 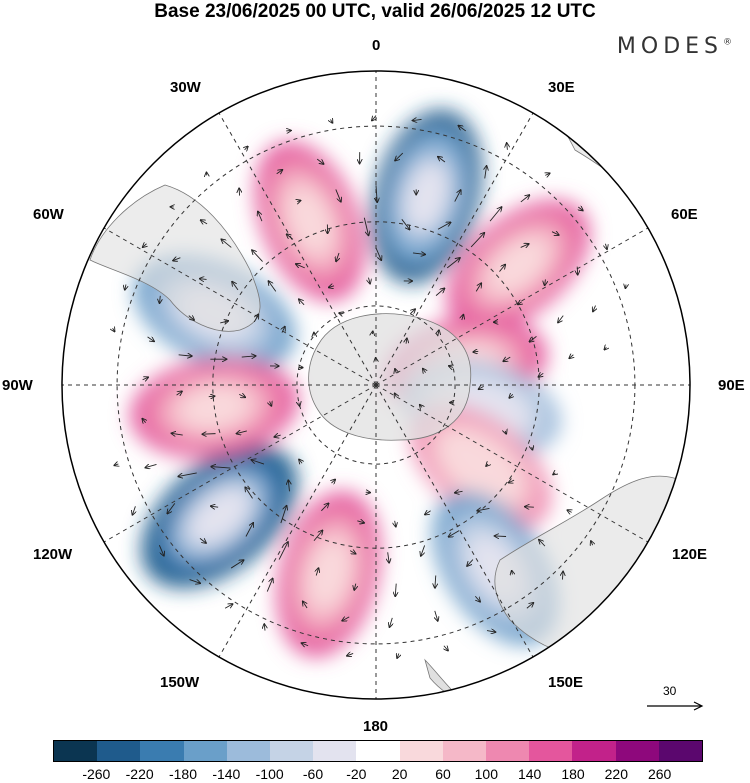 I want to click on colorbar-tick-label: -220, so click(x=139, y=774).